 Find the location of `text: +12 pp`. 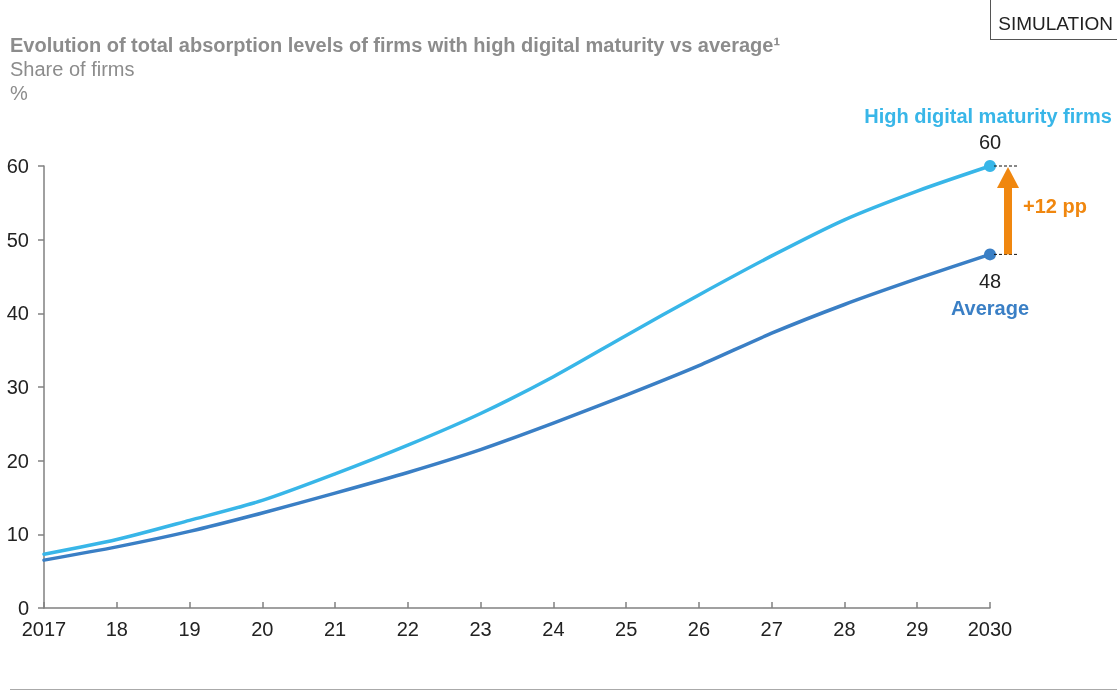

text: +12 pp is located at coordinates (1055, 206).